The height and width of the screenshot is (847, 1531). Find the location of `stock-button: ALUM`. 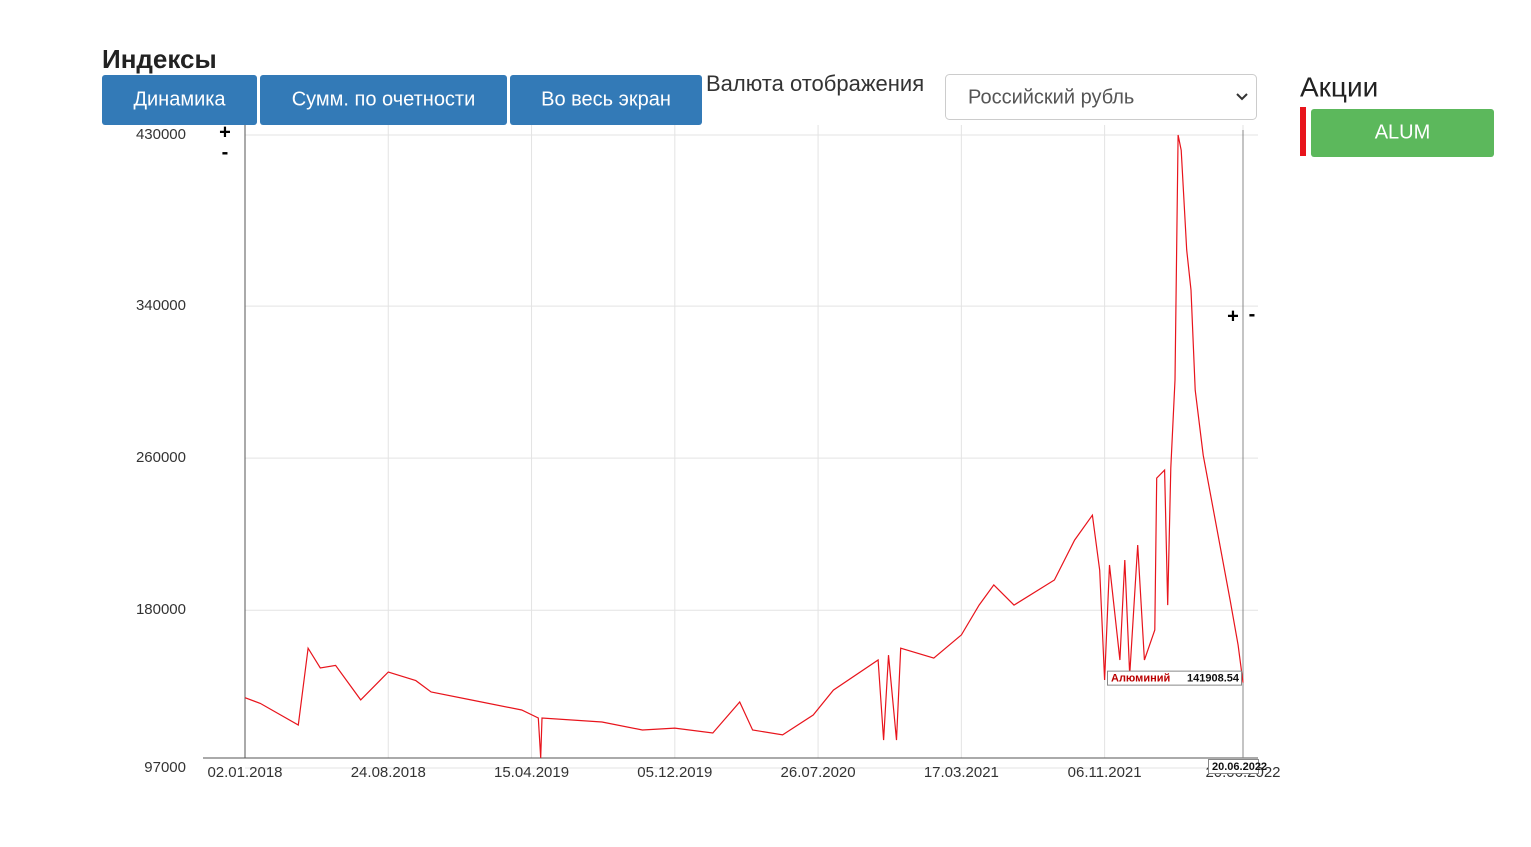

stock-button: ALUM is located at coordinates (1402, 133).